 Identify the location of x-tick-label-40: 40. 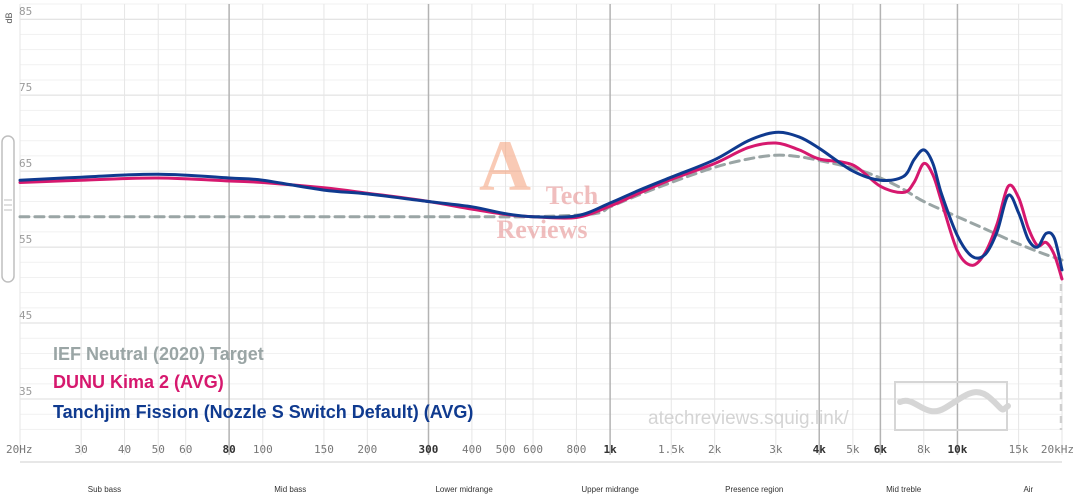
(124, 449).